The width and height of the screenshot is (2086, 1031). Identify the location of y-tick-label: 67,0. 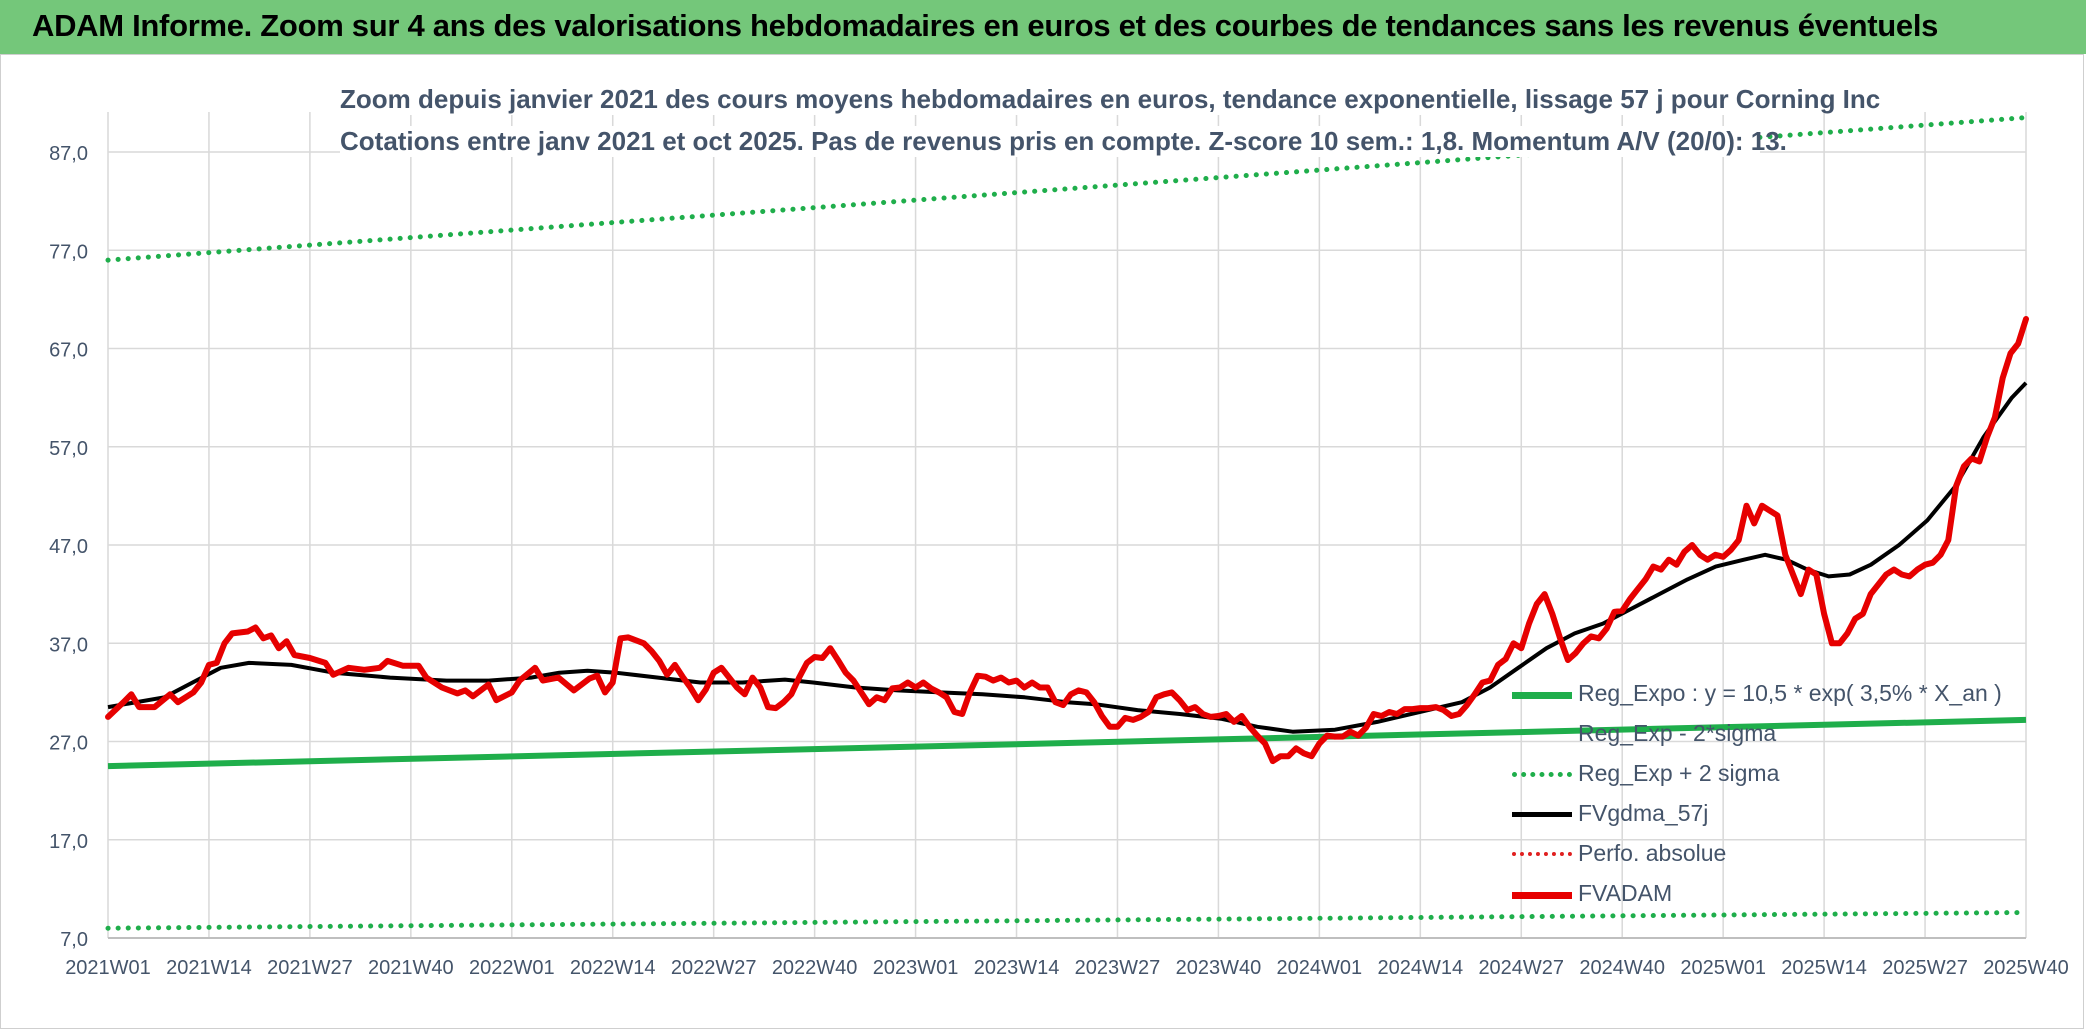
(68, 351).